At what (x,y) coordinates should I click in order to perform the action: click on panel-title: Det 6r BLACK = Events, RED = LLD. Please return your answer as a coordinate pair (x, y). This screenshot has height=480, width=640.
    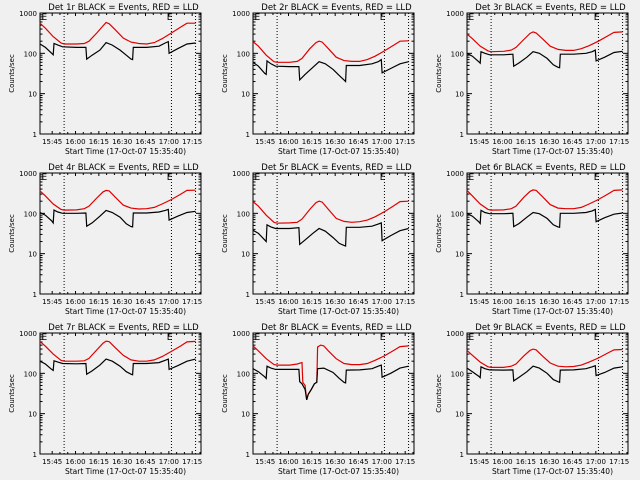
    Looking at the image, I should click on (550, 168).